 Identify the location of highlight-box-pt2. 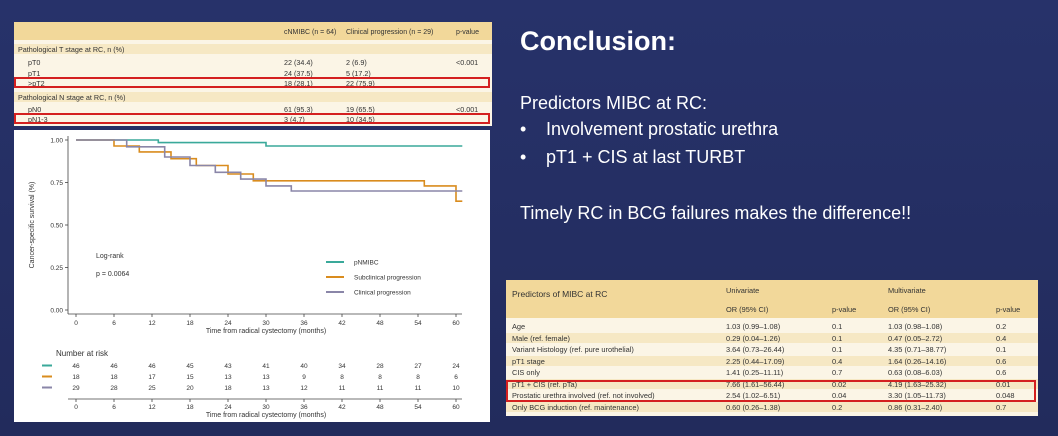
(252, 82).